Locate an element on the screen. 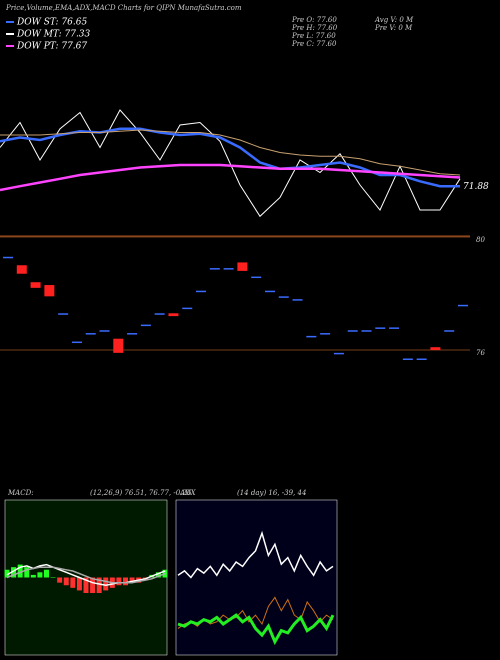 The height and width of the screenshot is (660, 500). macd-line is located at coordinates (86, 575).